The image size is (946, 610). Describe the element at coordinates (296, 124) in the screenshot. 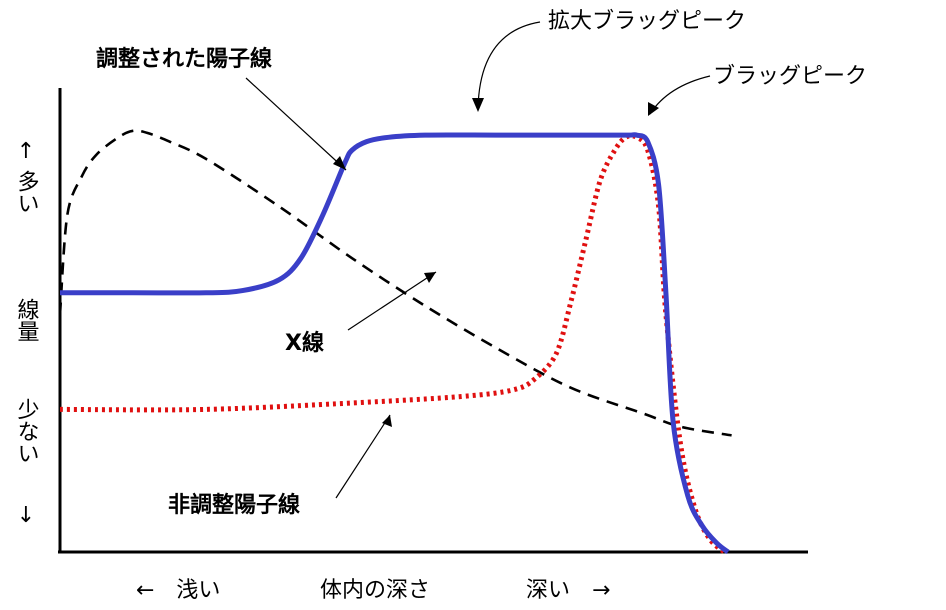

I see `pointer-modulated` at that location.